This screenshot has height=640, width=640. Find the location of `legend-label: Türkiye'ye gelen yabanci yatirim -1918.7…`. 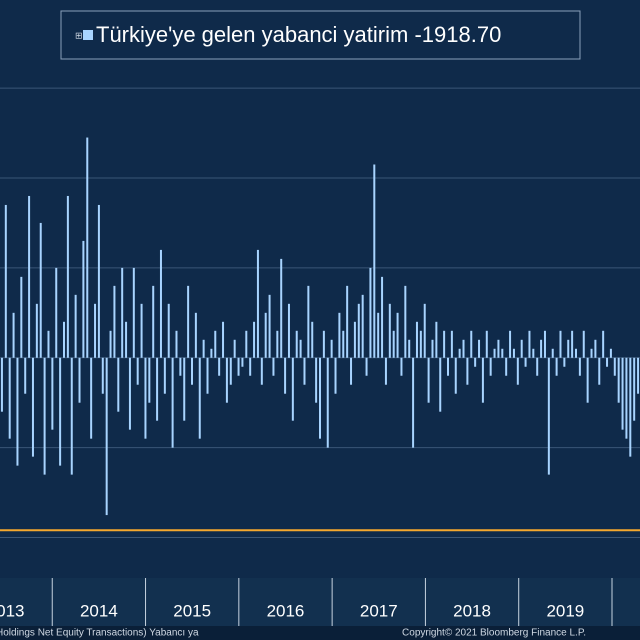

legend-label: Türkiye'ye gelen yabanci yatirim -1918.7… is located at coordinates (298, 34).